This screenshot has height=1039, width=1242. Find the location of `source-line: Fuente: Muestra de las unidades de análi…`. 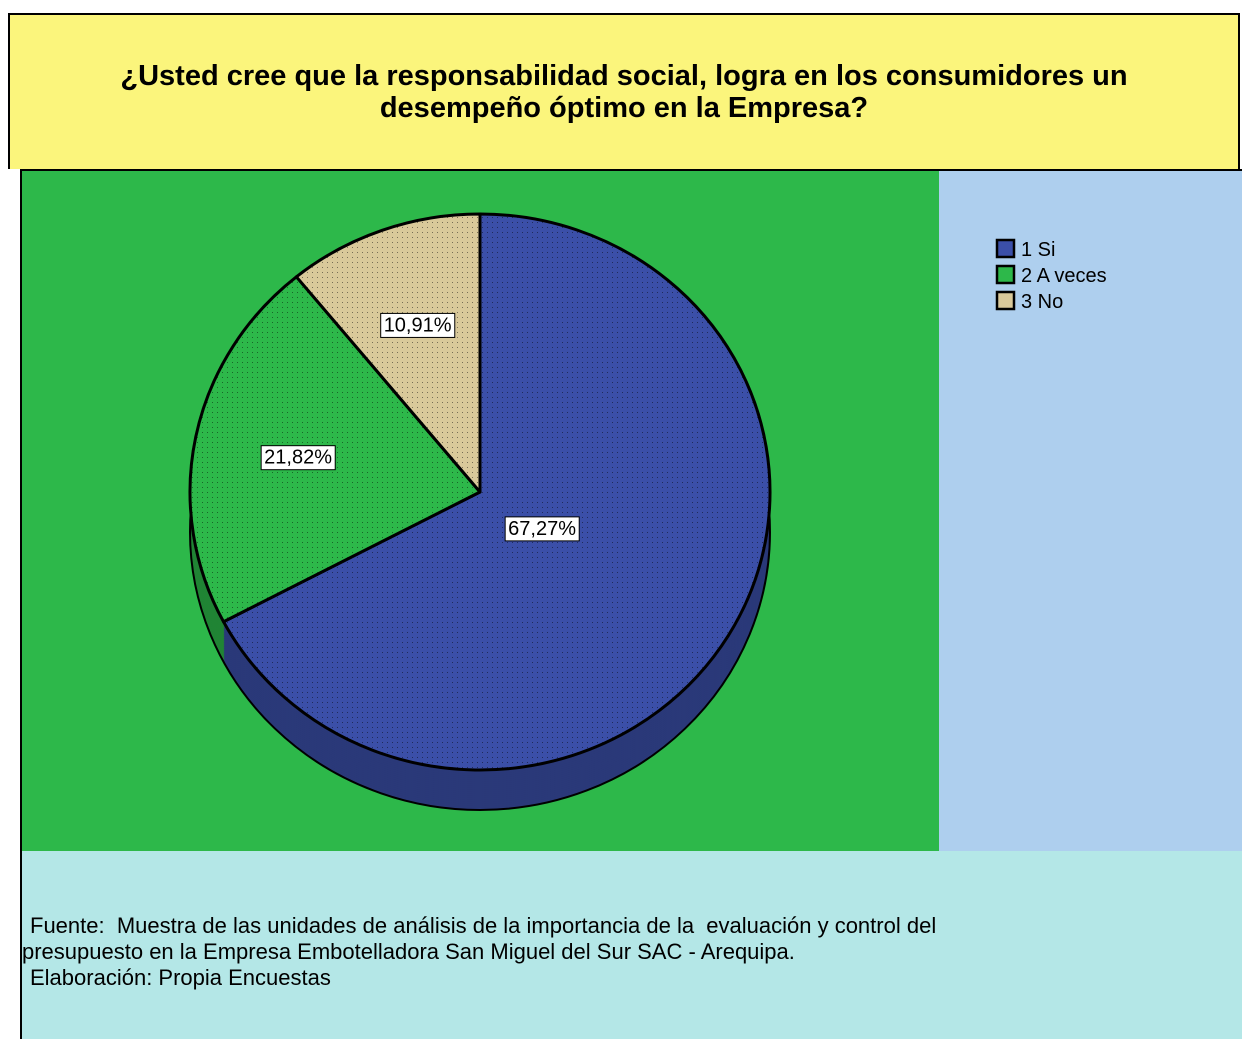

source-line: Fuente: Muestra de las unidades de análi… is located at coordinates (483, 925).